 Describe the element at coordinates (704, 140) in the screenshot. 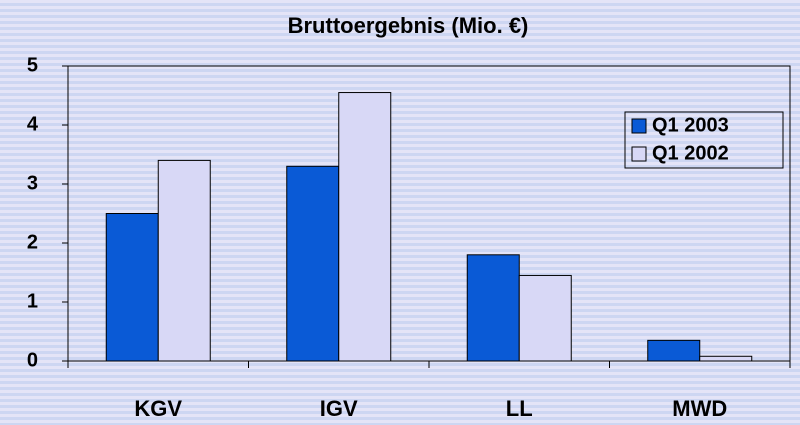

I see `legend-box` at that location.